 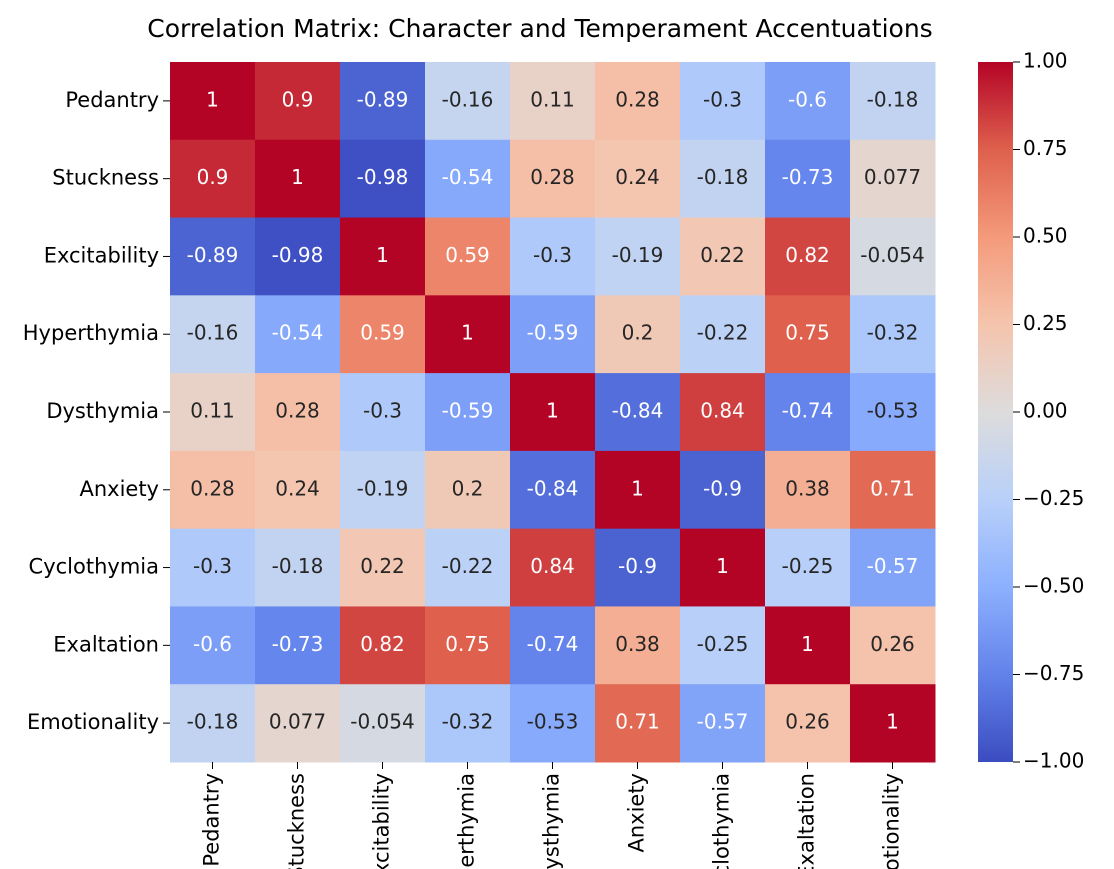 I want to click on x-tick-label: Exaltation, so click(x=807, y=821).